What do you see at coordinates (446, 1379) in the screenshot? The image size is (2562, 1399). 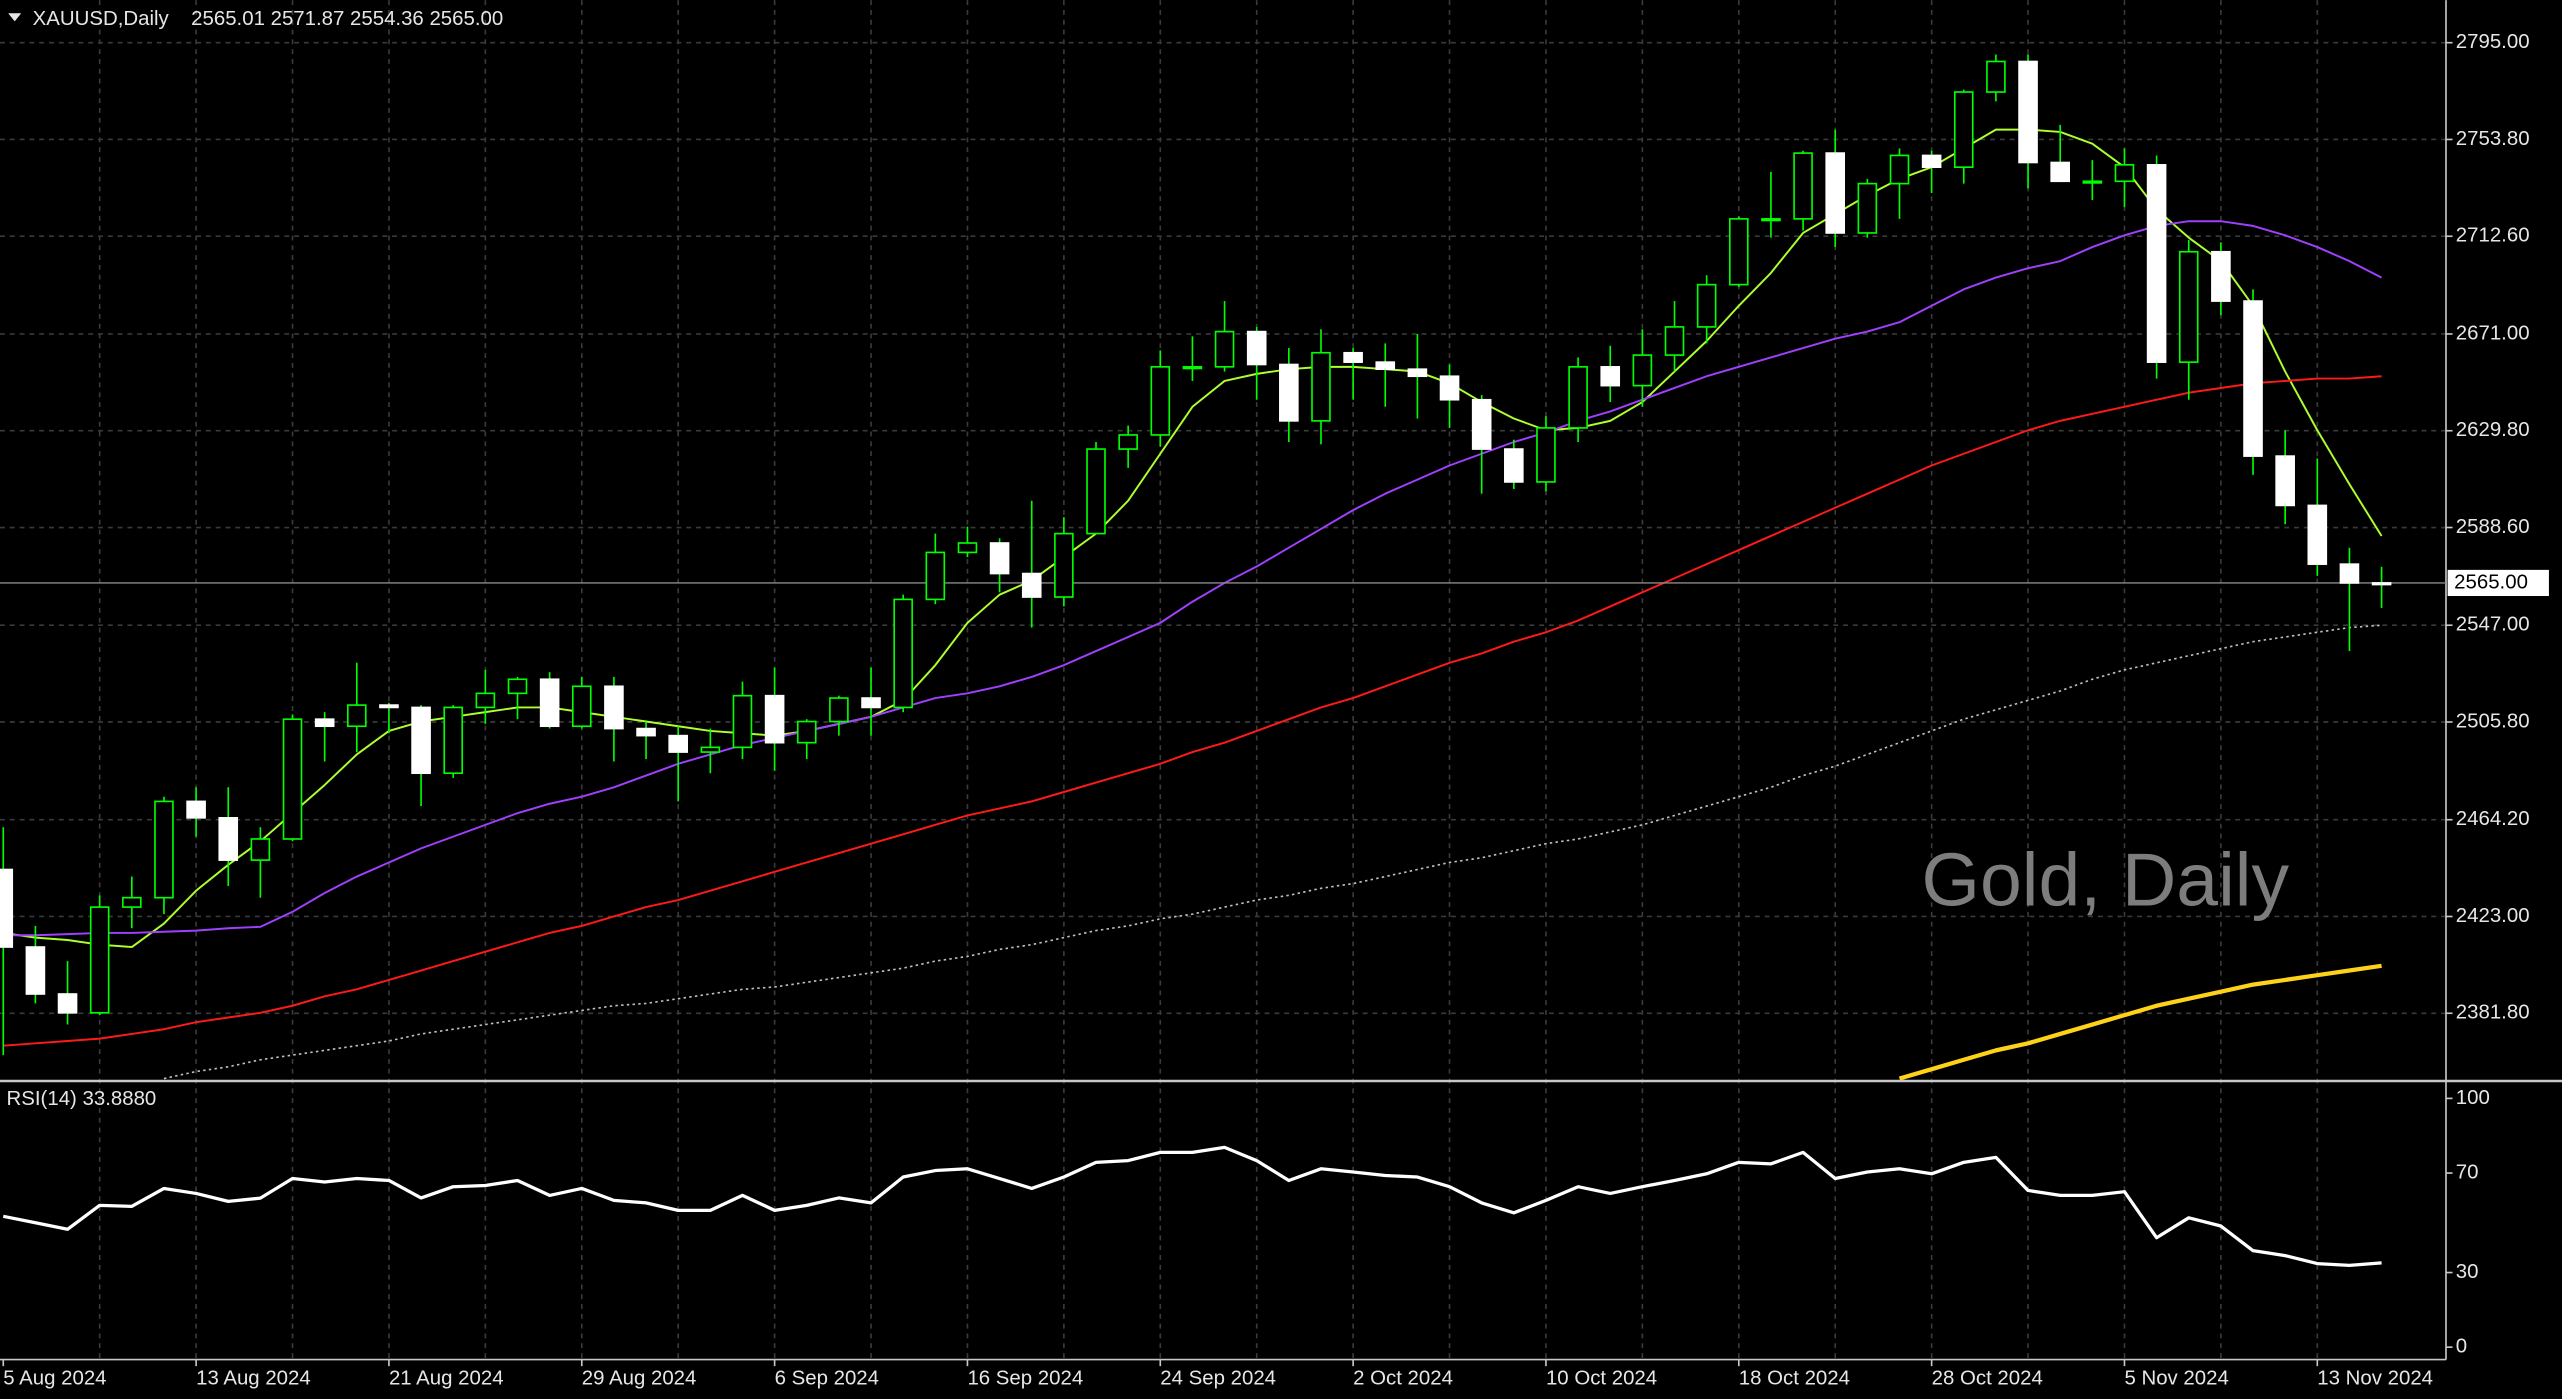 I see `x-tick-label: 21 Aug 2024` at bounding box center [446, 1379].